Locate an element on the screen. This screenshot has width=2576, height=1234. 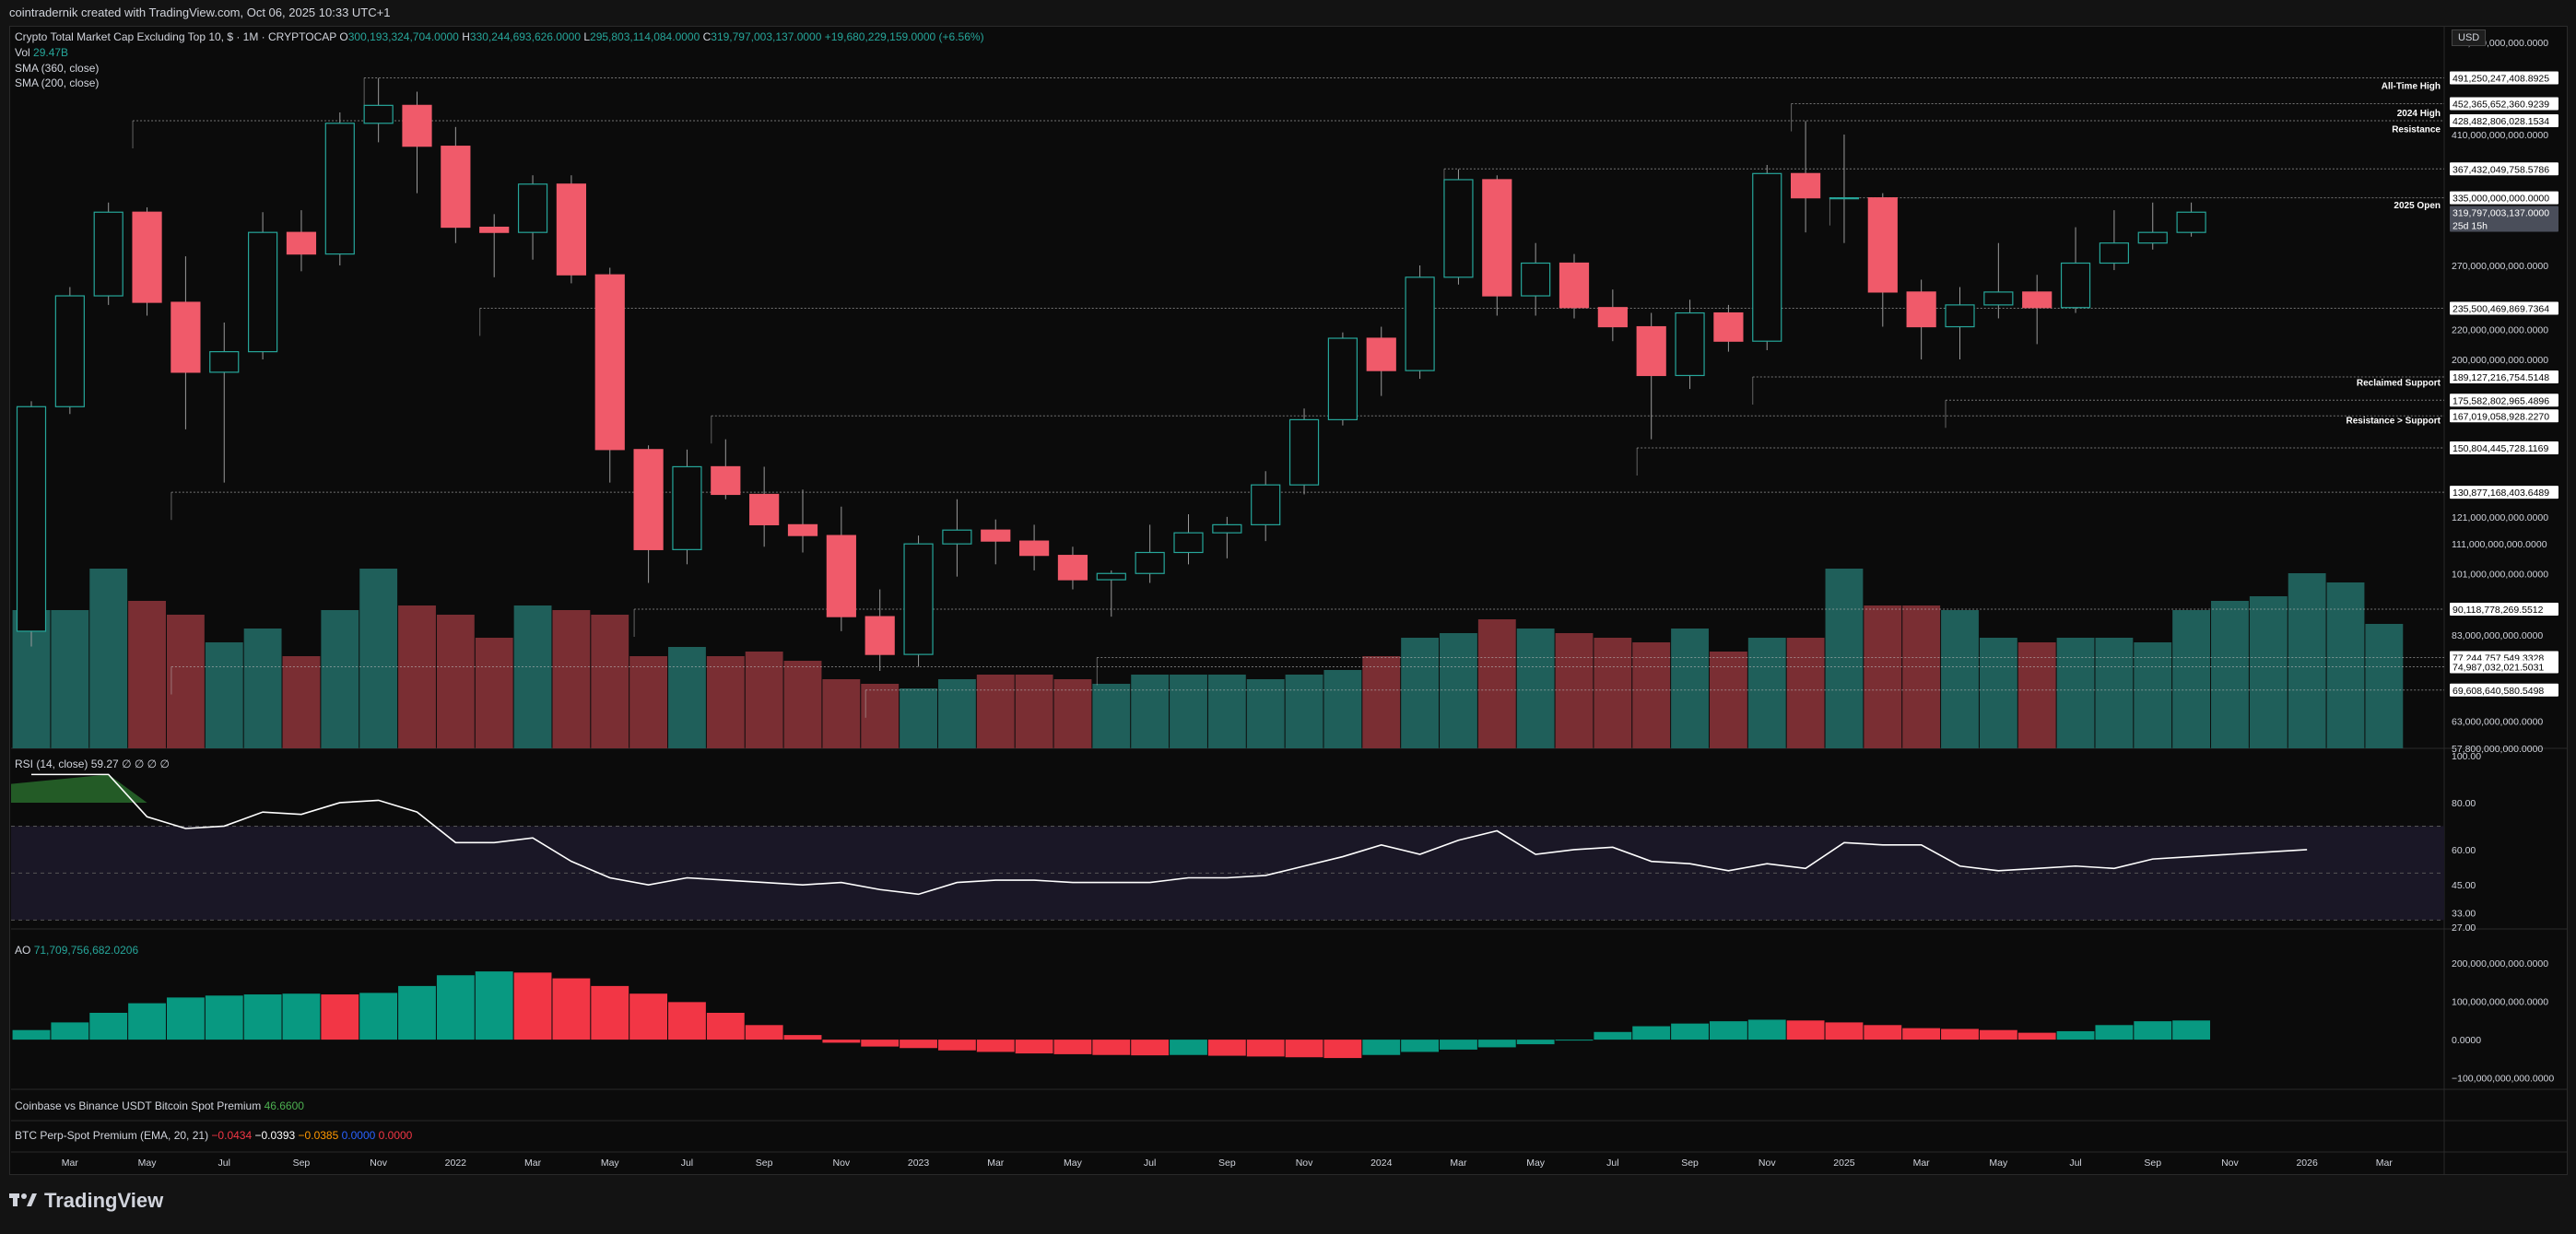
tradingview-footer: TradingView is located at coordinates (86, 1201).